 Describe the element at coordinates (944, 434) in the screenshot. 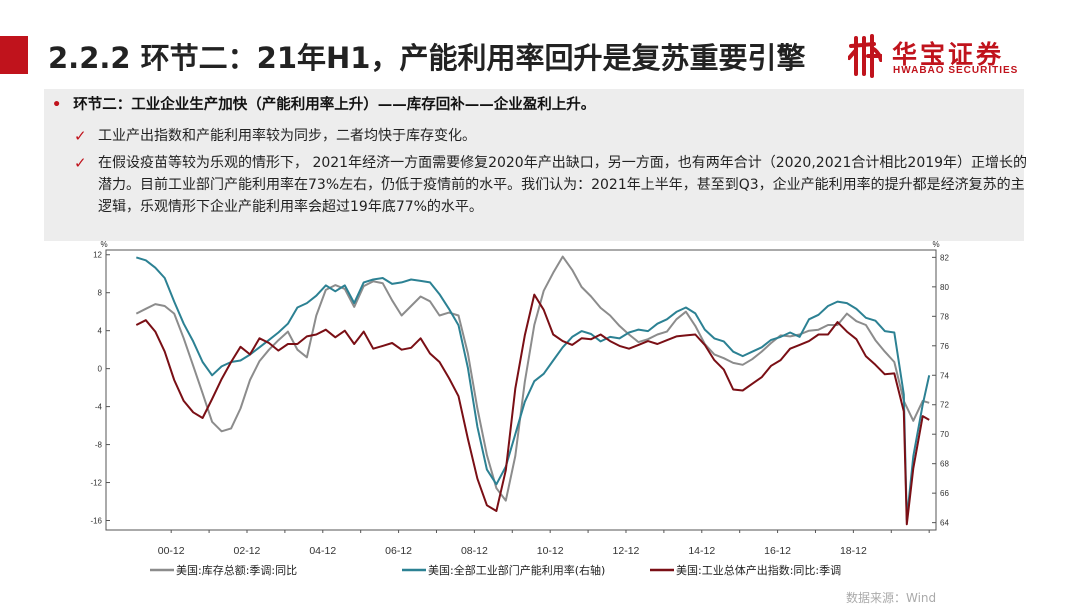

I see `y-right-tick-label: 70` at that location.